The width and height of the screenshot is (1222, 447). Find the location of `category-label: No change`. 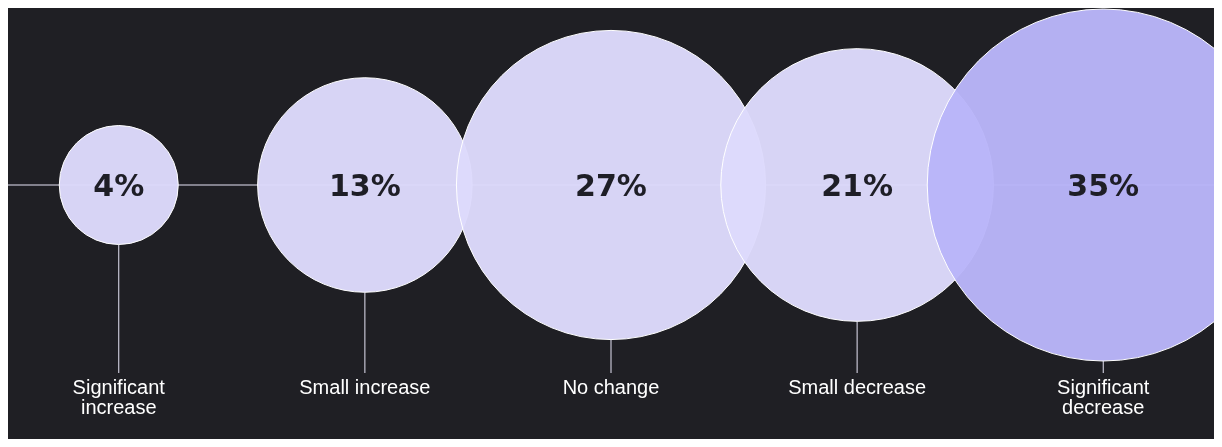

category-label: No change is located at coordinates (611, 387).